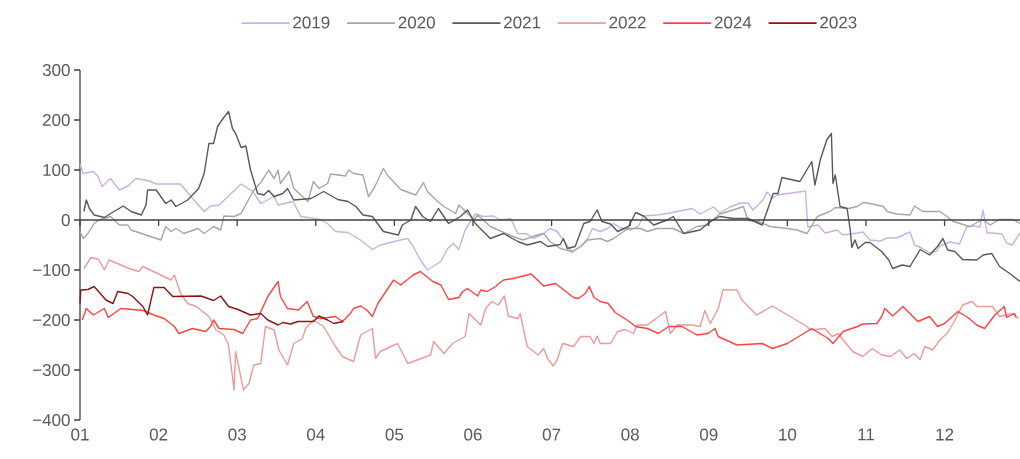 The image size is (1020, 459). What do you see at coordinates (733, 22) in the screenshot?
I see `legend-label: 2024` at bounding box center [733, 22].